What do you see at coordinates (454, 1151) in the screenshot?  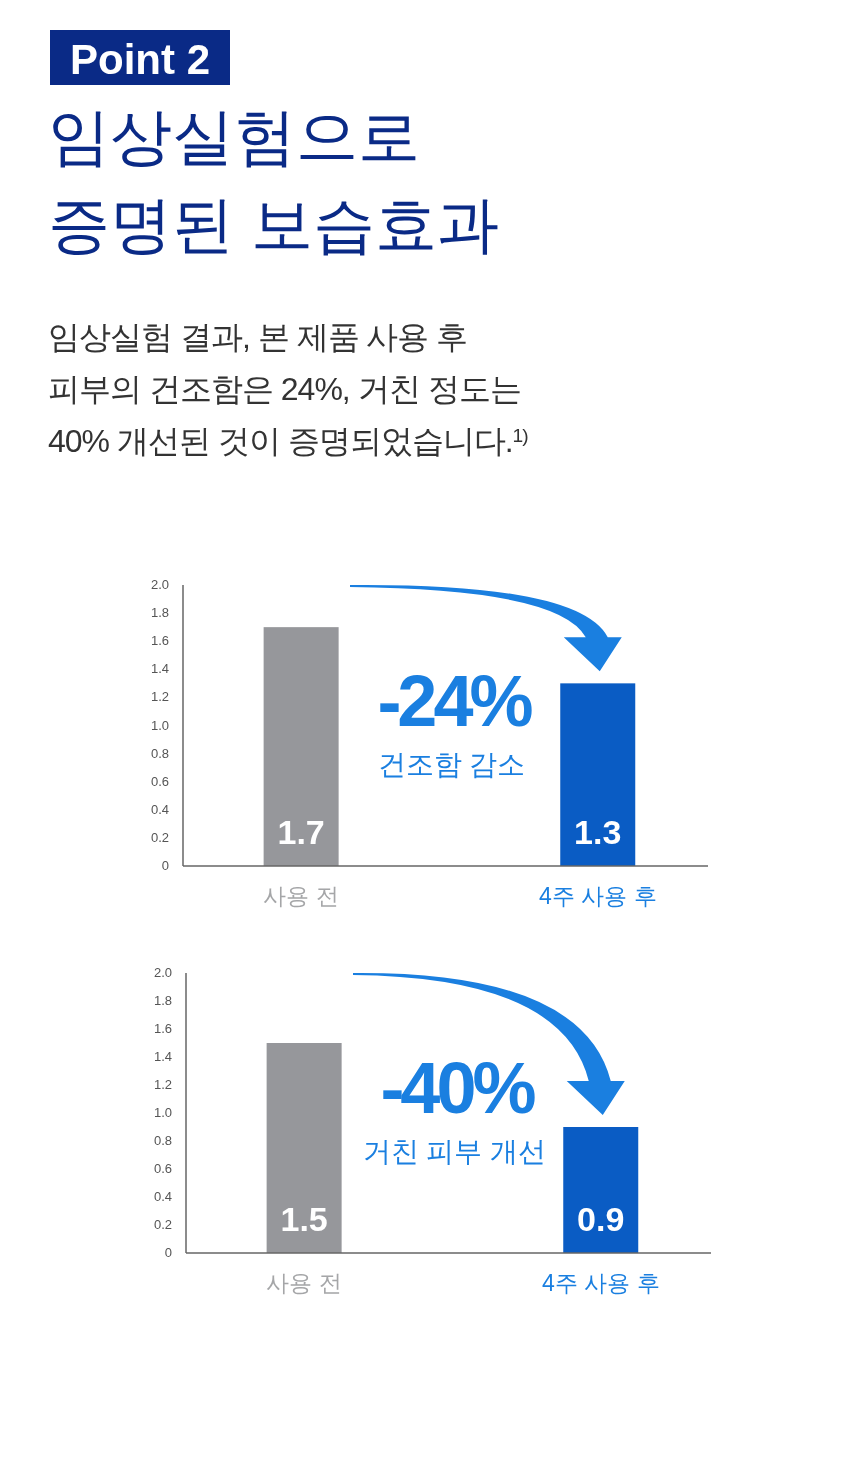 I see `annotation: 거친 피부 개선` at bounding box center [454, 1151].